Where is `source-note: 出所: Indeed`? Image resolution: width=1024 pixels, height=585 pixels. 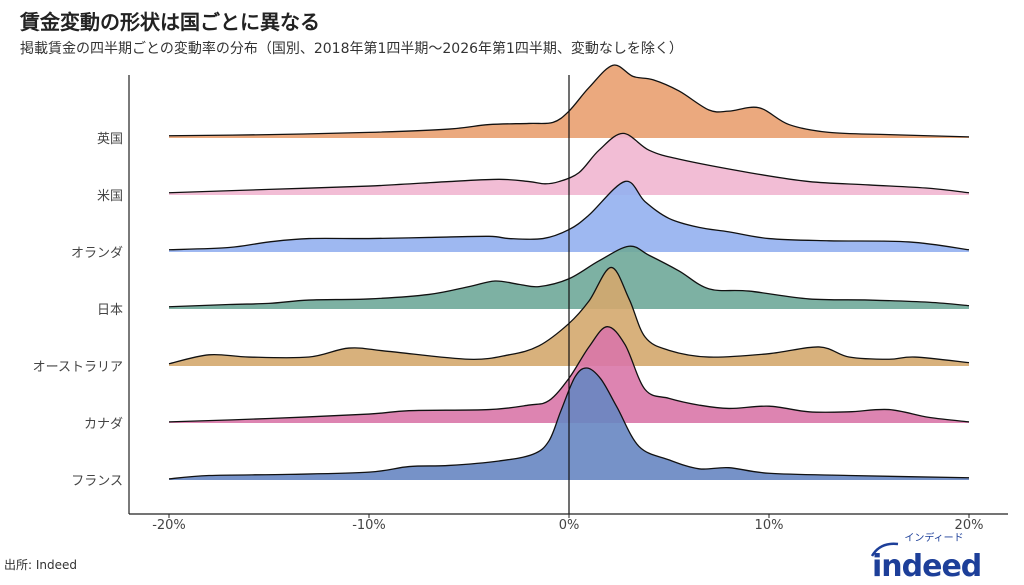
source-note: 出所: Indeed is located at coordinates (41, 565).